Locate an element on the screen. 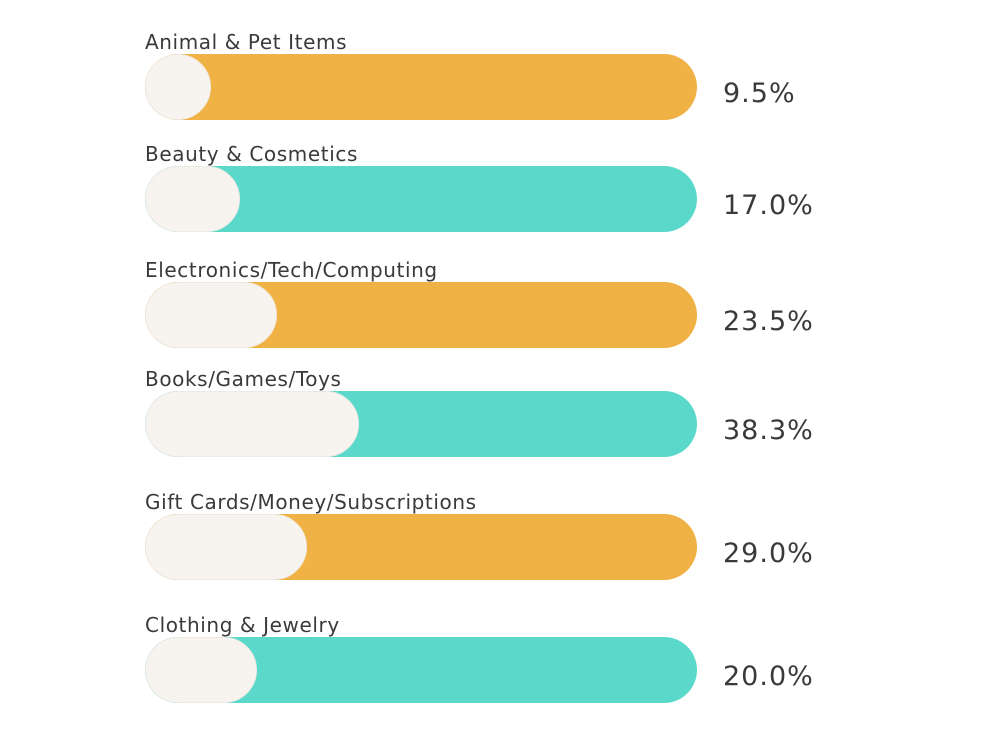  value-label: 17.0% is located at coordinates (768, 205).